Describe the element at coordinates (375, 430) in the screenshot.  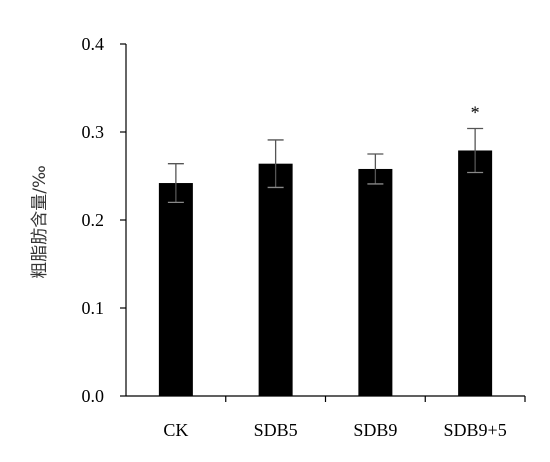
I see `x-tick-label: SDB9` at that location.